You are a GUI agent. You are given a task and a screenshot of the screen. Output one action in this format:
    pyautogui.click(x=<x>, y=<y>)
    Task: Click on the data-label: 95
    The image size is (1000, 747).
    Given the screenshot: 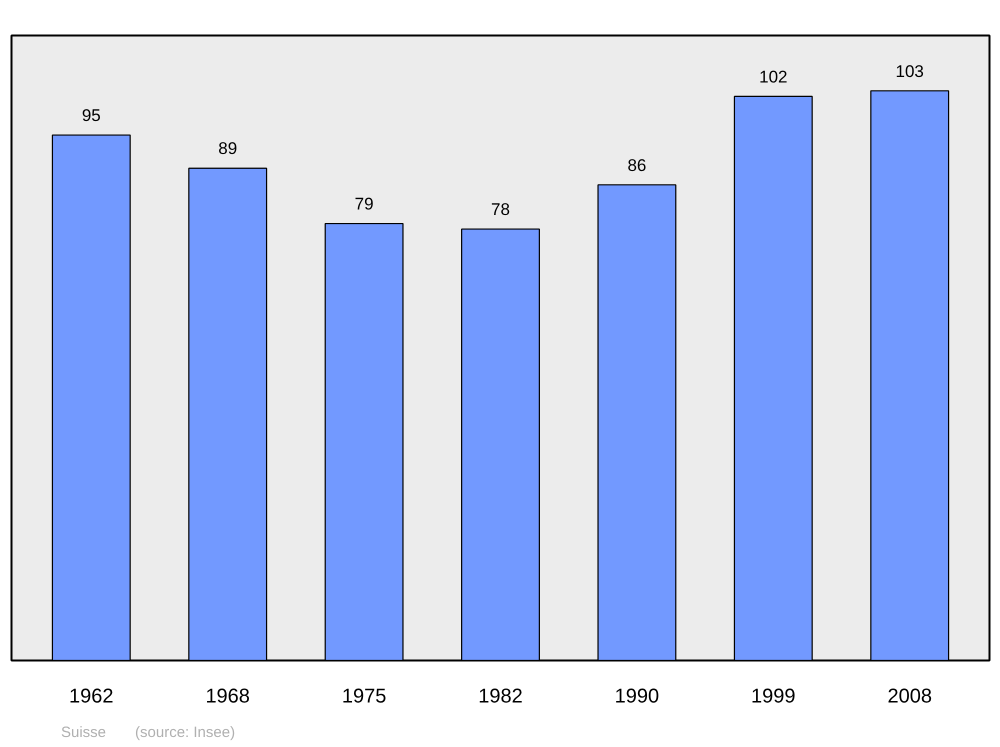 What is the action you would take?
    pyautogui.click(x=91, y=116)
    